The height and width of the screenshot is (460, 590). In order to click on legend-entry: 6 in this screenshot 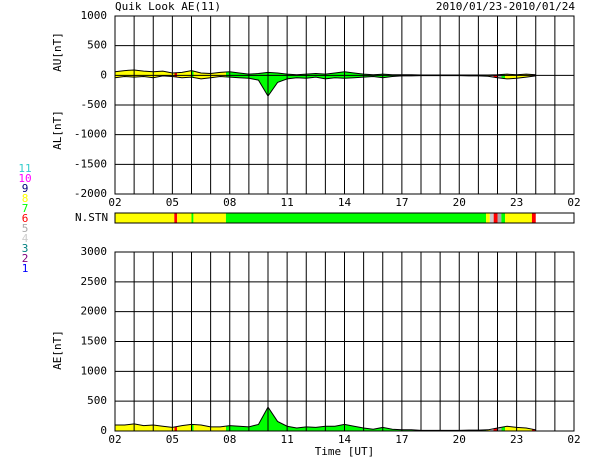, I will do `click(25, 218)`.